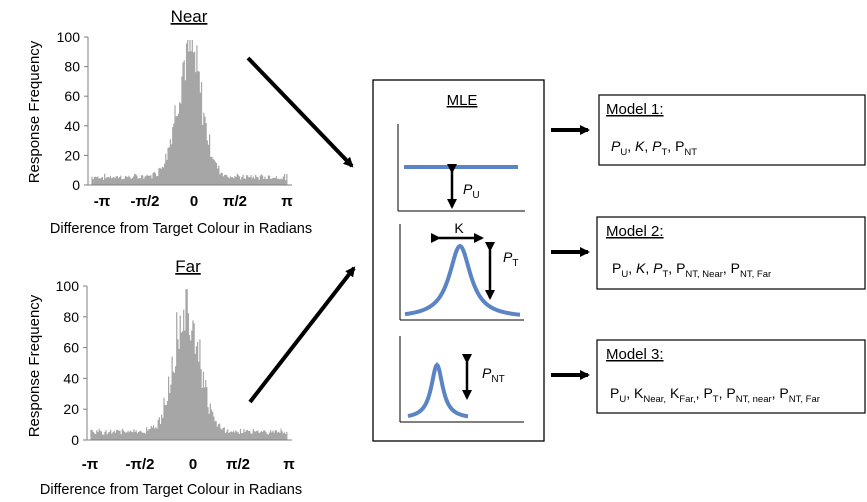  What do you see at coordinates (300, 112) in the screenshot?
I see `arrow-near-to-mle` at bounding box center [300, 112].